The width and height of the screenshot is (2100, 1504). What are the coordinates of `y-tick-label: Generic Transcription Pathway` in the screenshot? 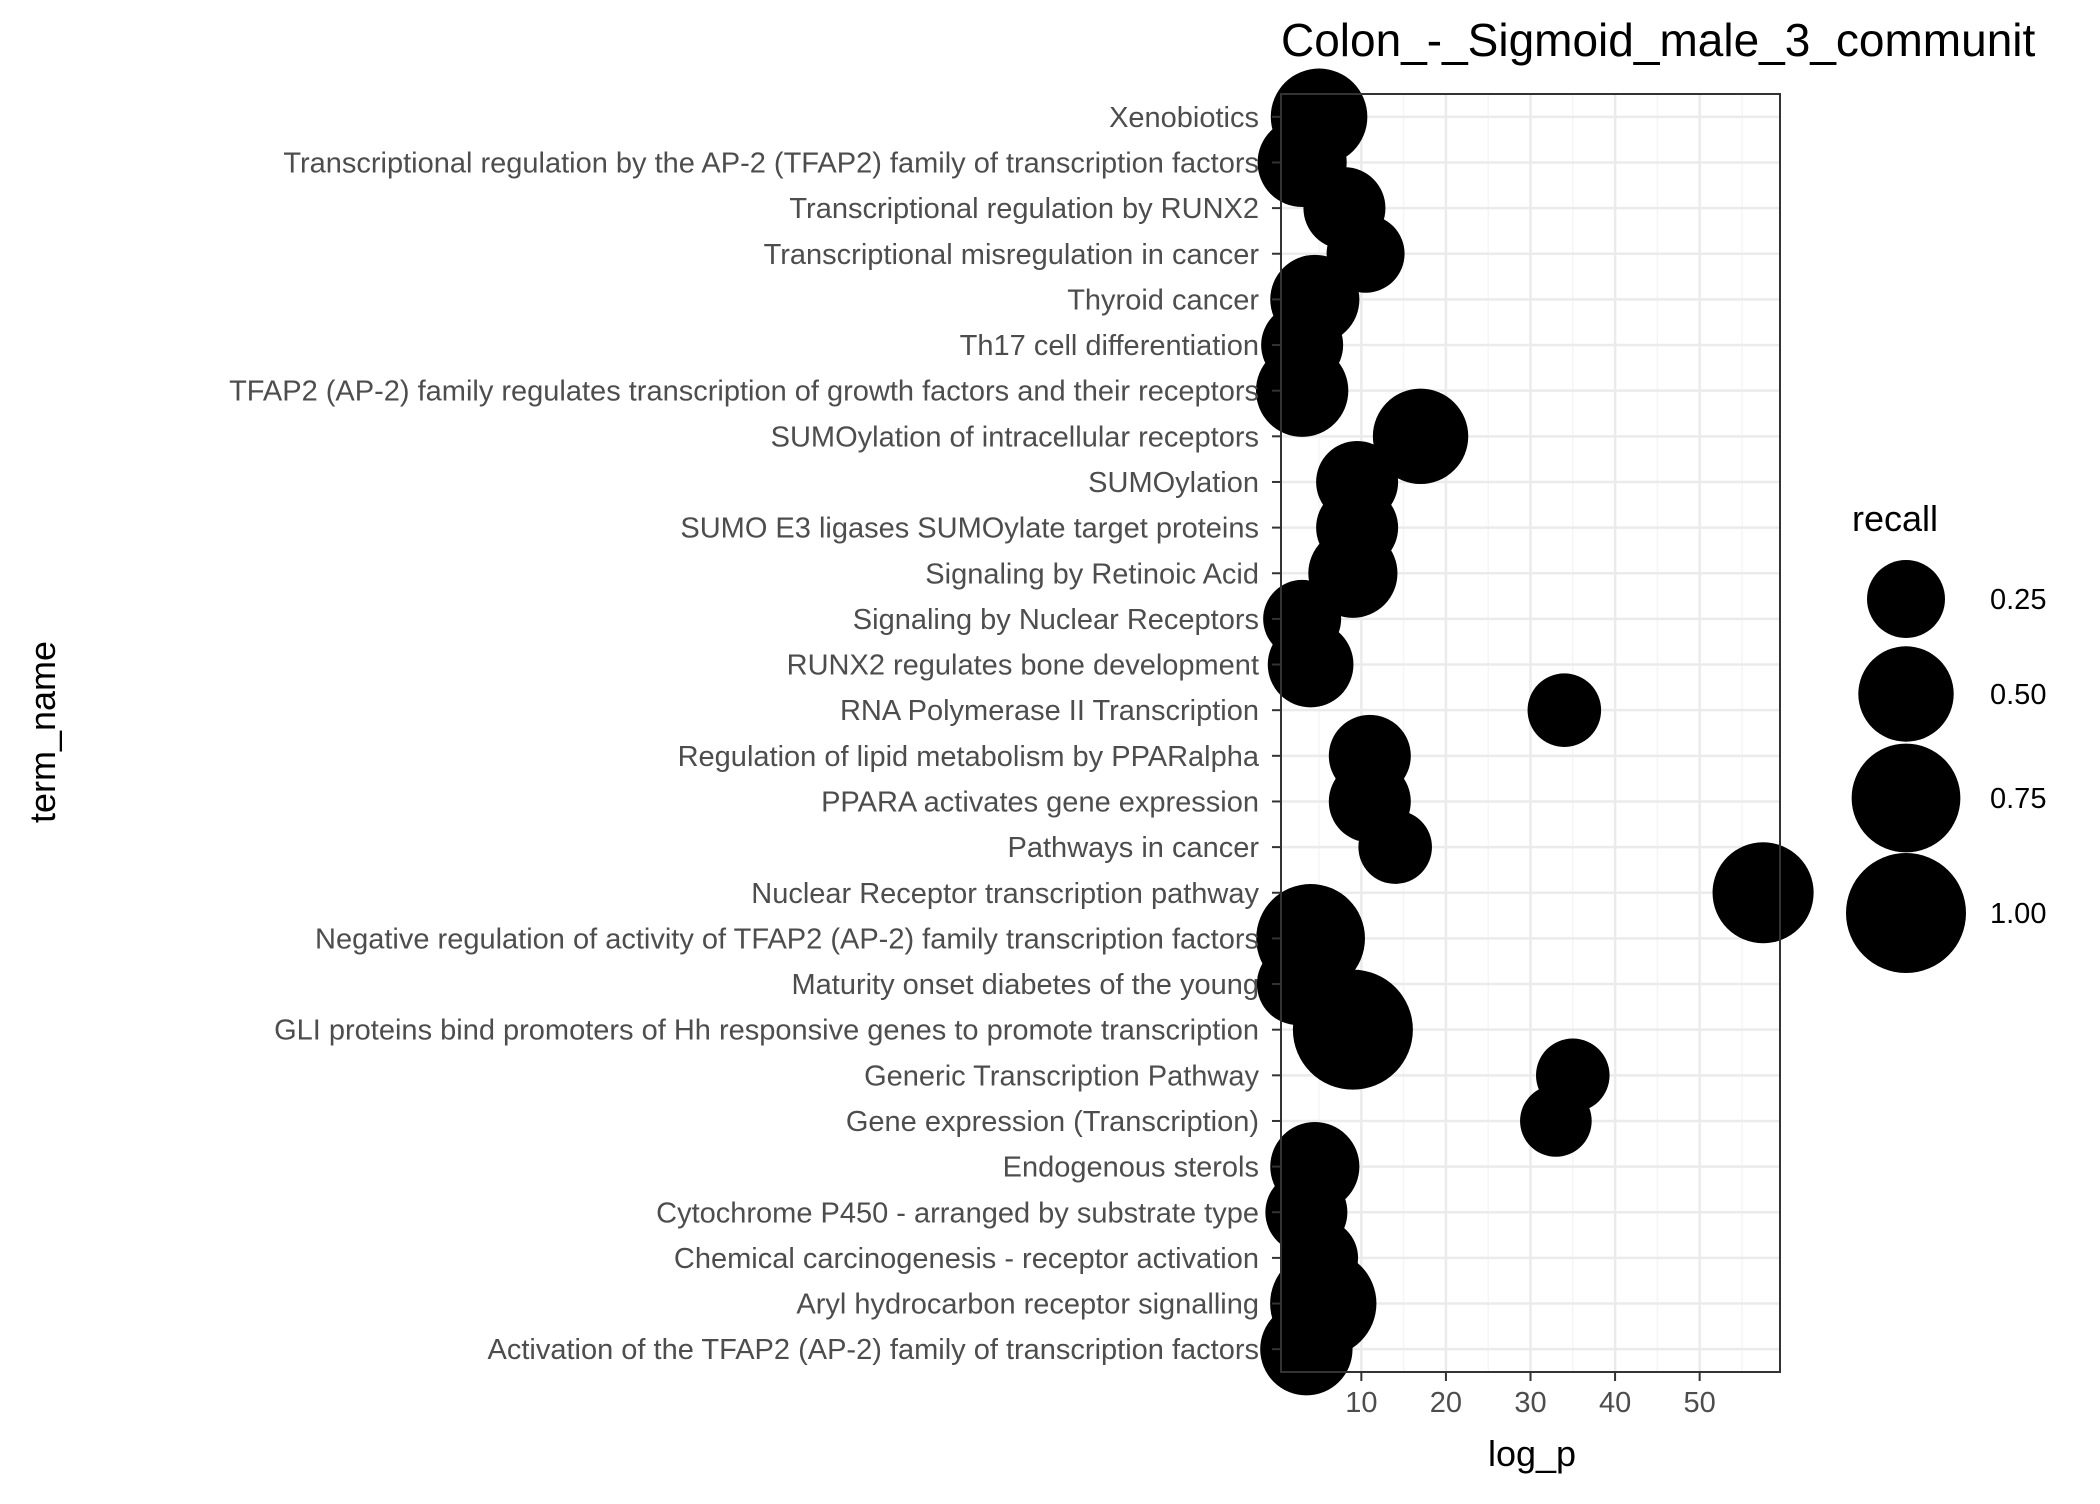 It's located at (1061, 1076).